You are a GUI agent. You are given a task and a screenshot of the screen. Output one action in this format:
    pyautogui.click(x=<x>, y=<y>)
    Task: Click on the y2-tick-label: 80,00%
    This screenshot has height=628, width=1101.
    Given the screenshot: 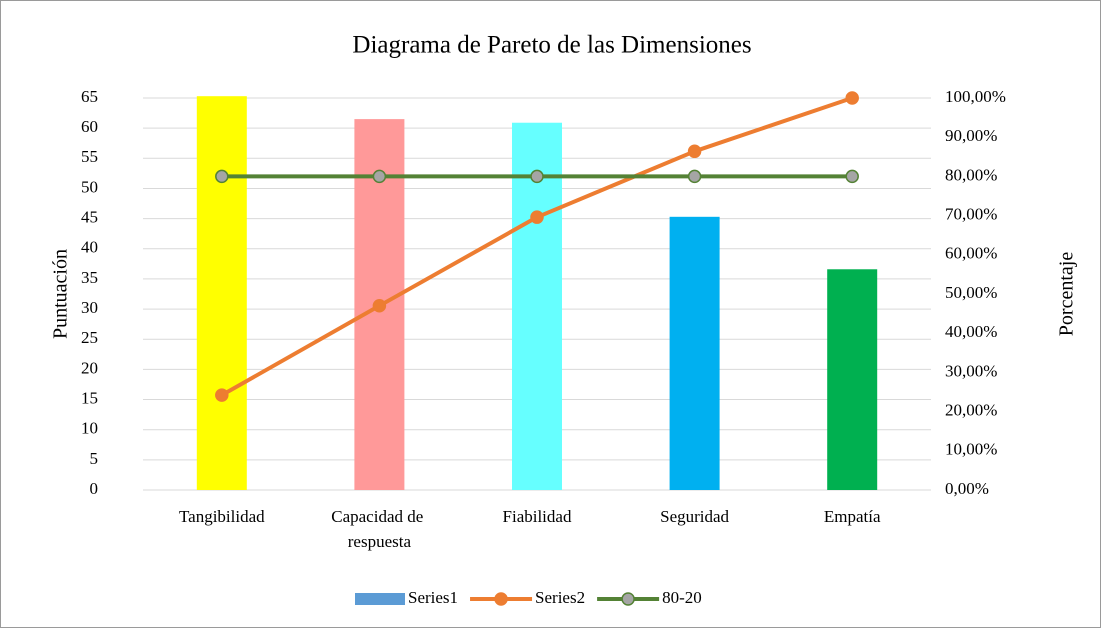 What is the action you would take?
    pyautogui.click(x=971, y=174)
    